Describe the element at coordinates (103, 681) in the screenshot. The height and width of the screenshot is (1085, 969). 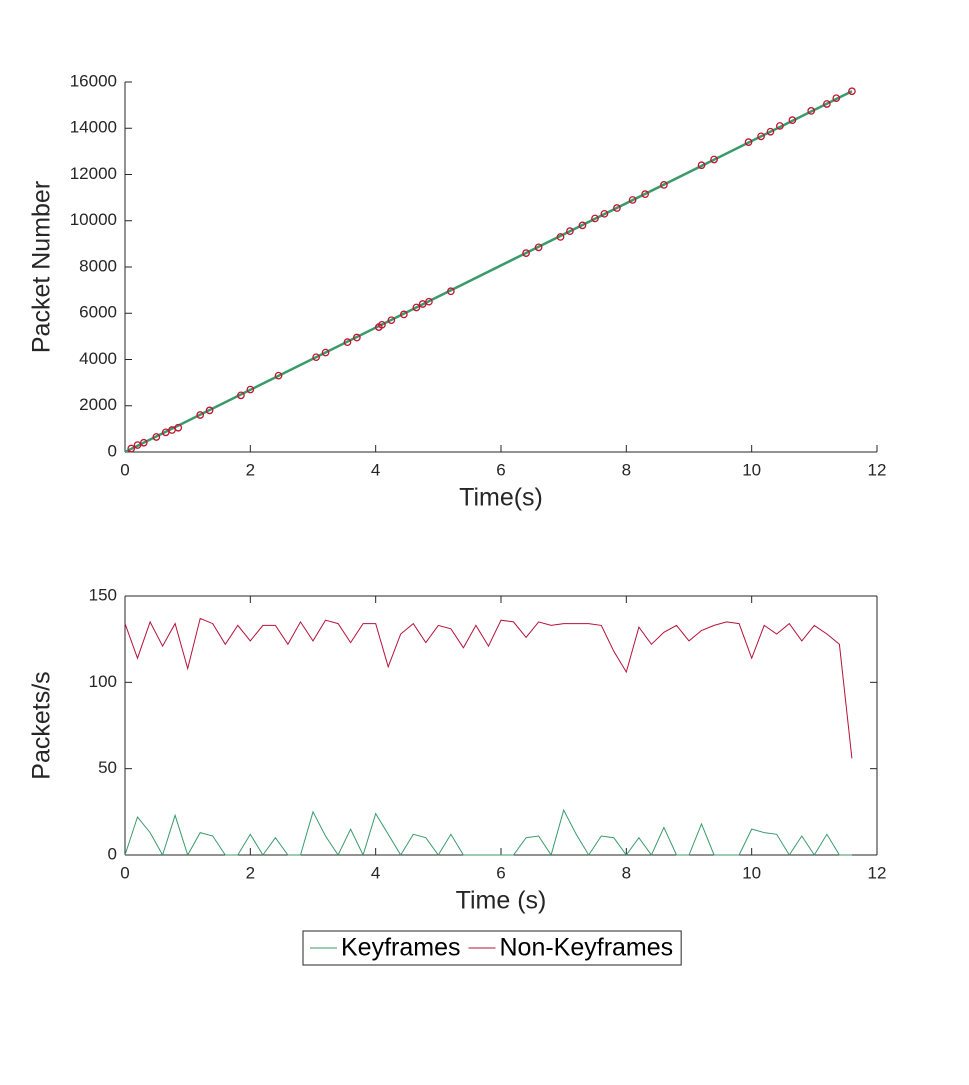
I see `y-tick-label: 100` at that location.